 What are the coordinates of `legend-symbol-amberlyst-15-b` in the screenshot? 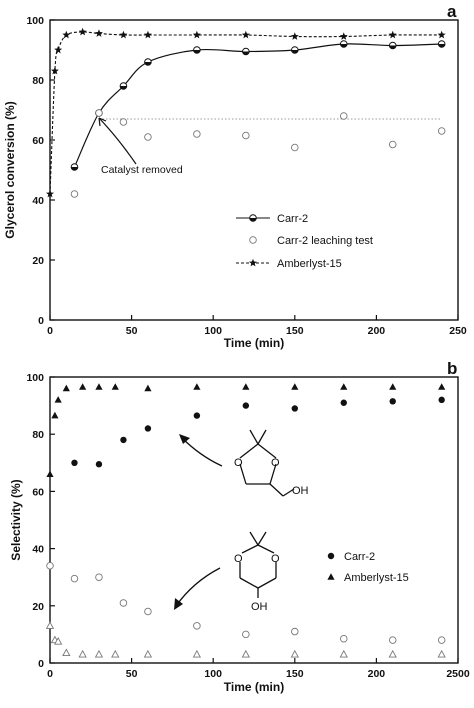 It's located at (331, 576).